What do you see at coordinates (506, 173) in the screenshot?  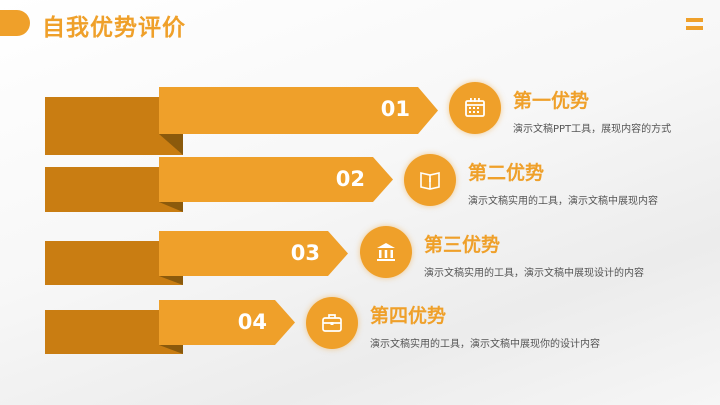 I see `item-title: 第二优势` at bounding box center [506, 173].